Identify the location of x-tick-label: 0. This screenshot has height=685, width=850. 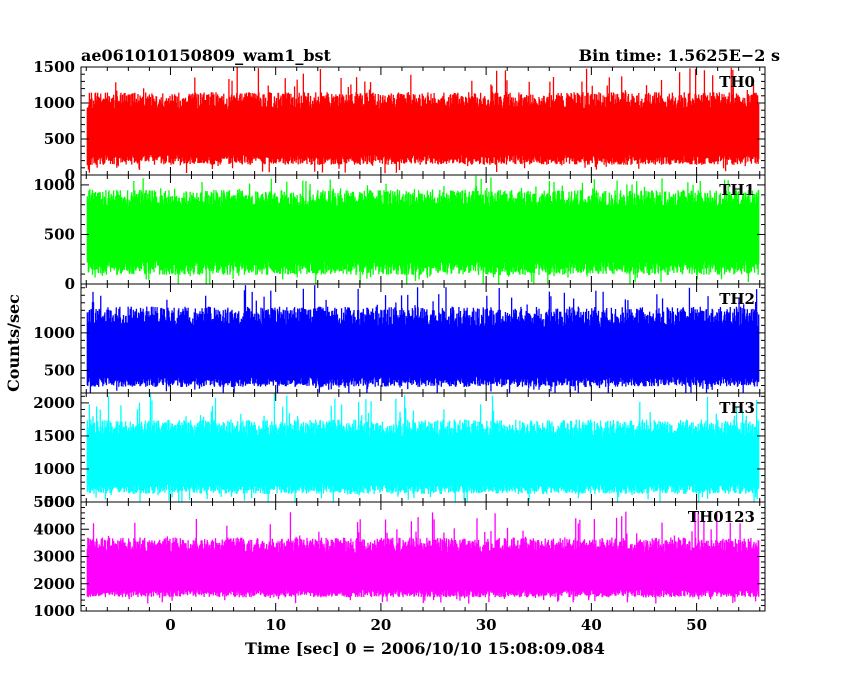
(170, 625).